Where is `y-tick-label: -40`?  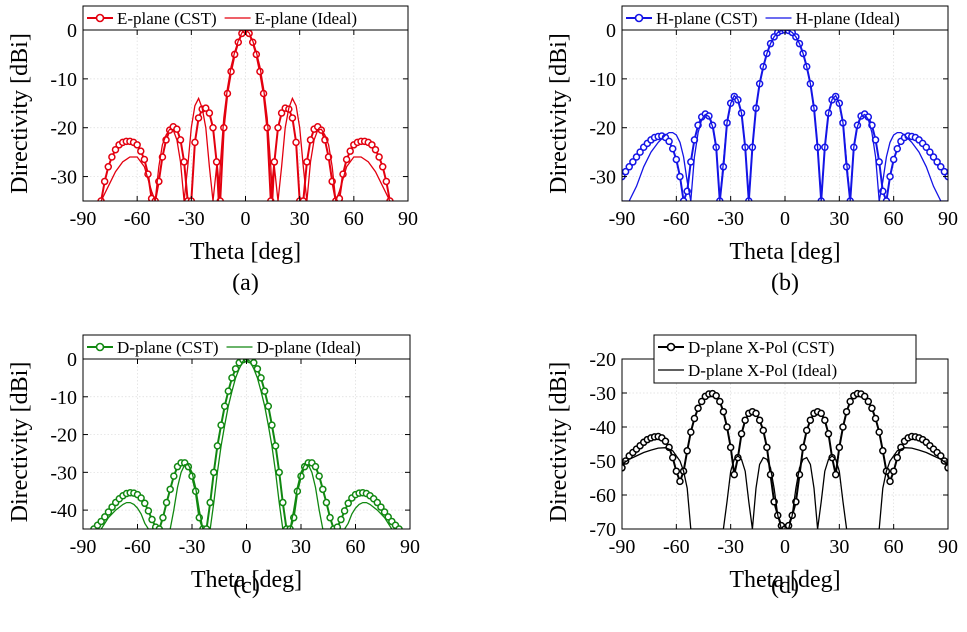
y-tick-label: -40 is located at coordinates (602, 428).